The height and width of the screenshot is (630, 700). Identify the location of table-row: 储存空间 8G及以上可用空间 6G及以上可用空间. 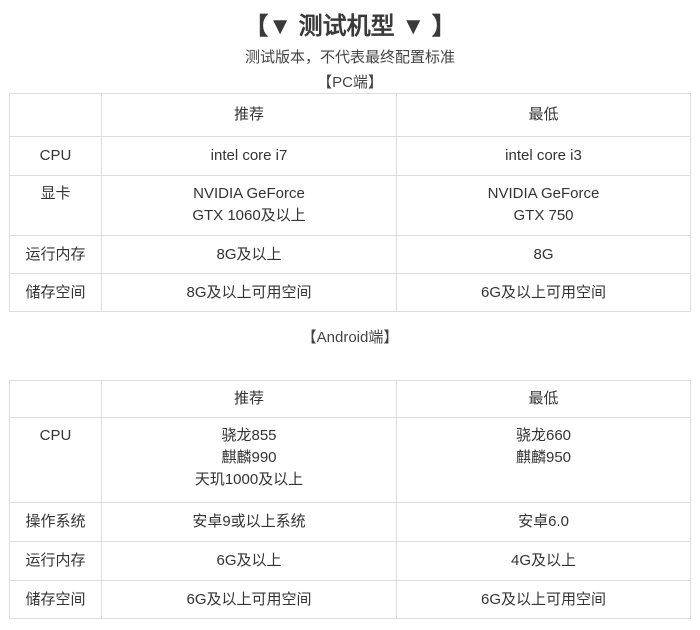
(350, 292).